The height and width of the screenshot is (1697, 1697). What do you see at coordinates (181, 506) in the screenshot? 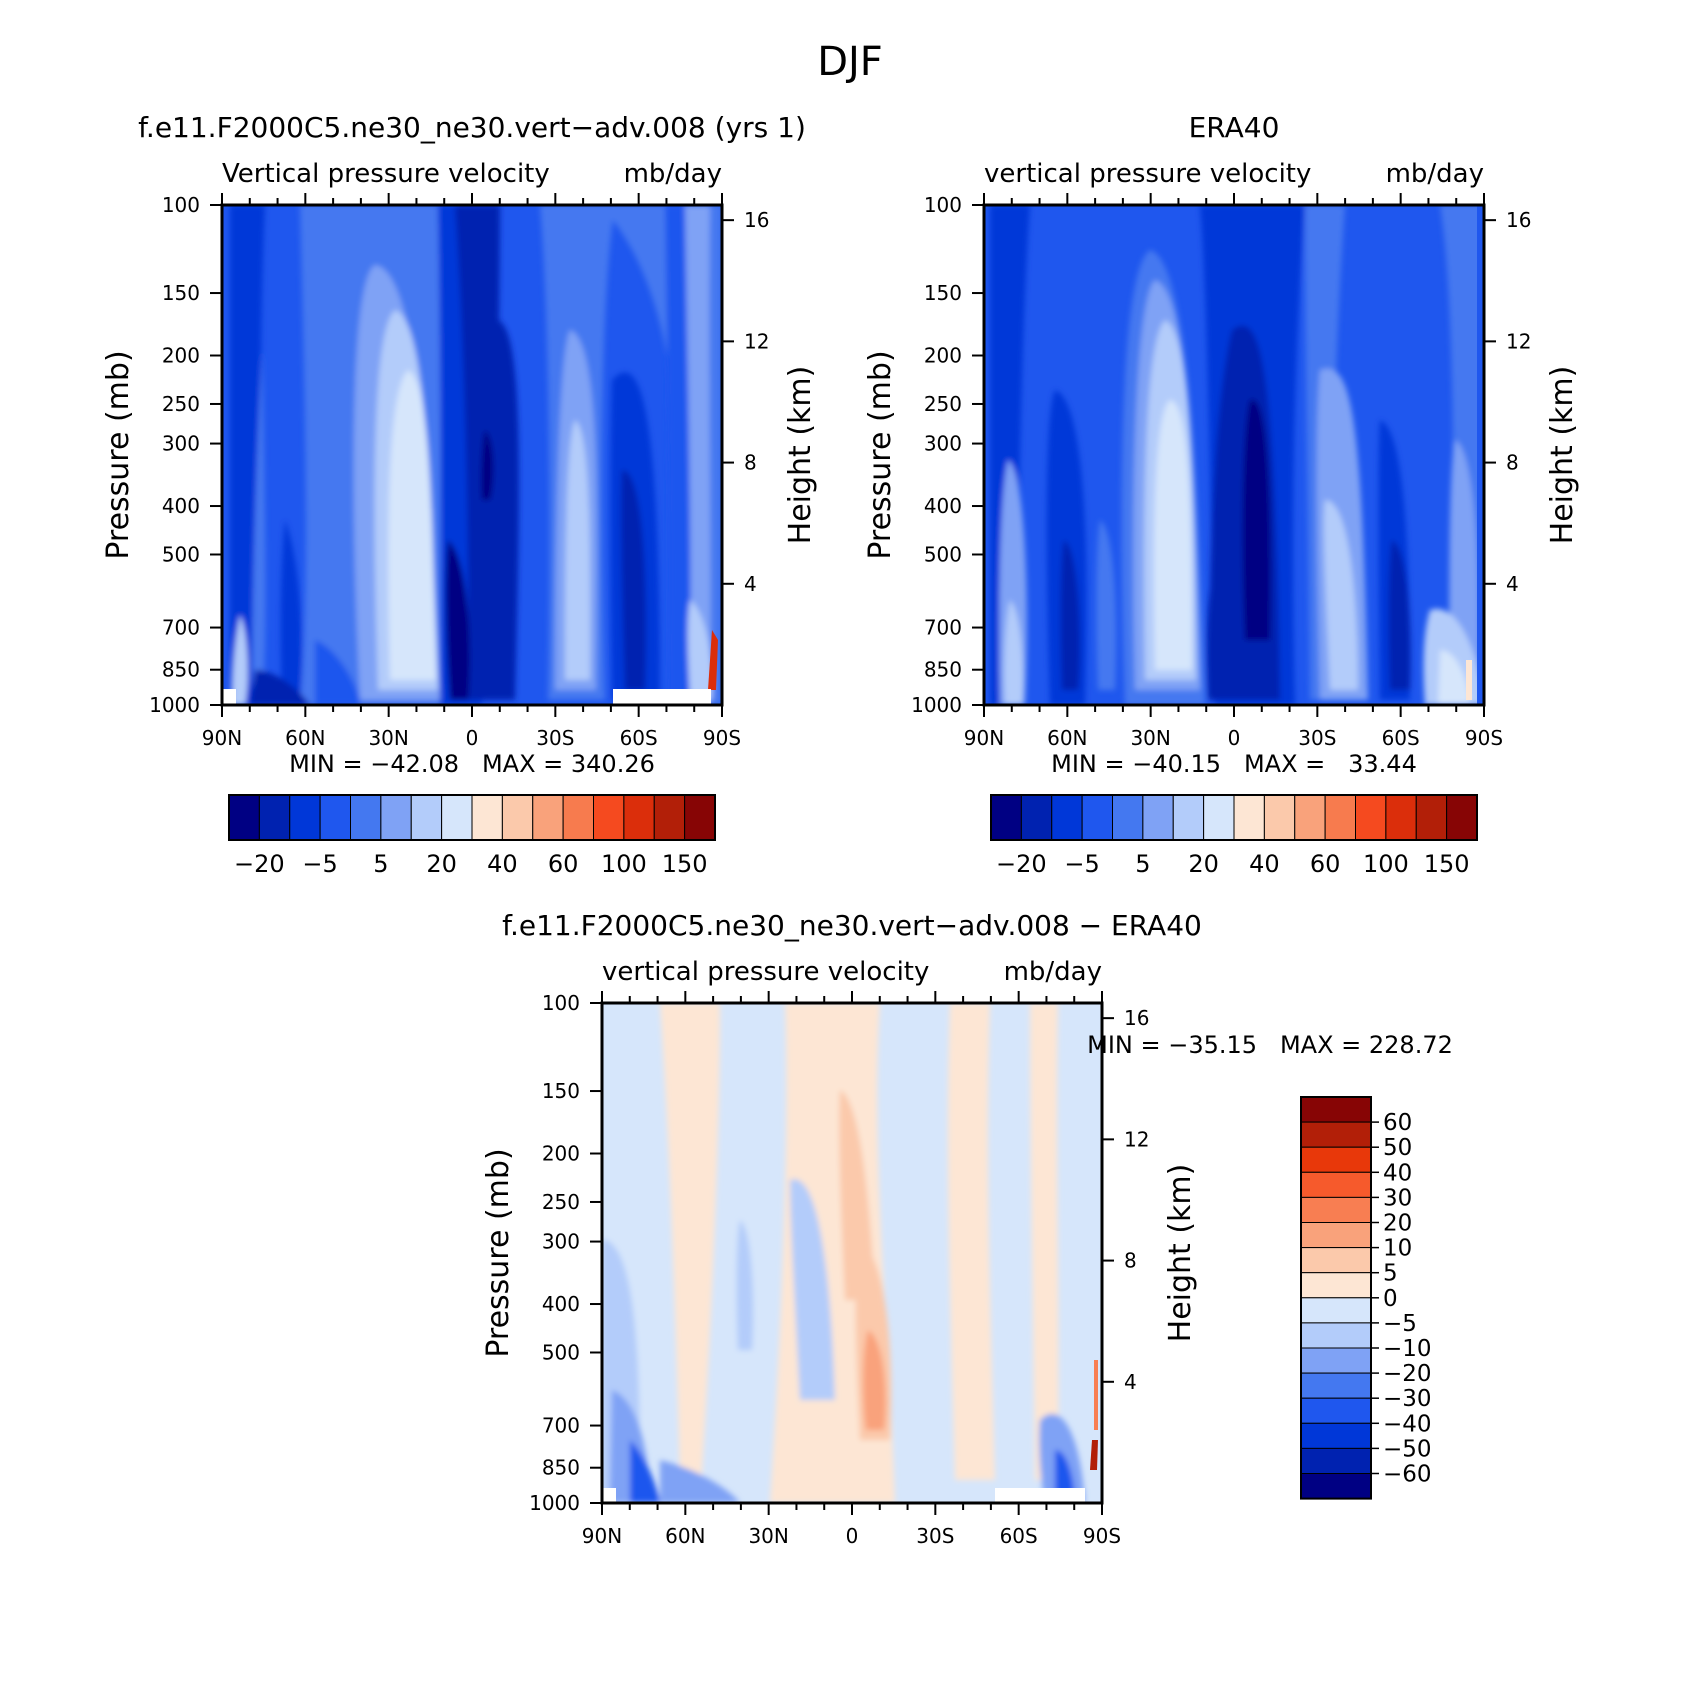
I see `pressure-tick-label: 400` at bounding box center [181, 506].